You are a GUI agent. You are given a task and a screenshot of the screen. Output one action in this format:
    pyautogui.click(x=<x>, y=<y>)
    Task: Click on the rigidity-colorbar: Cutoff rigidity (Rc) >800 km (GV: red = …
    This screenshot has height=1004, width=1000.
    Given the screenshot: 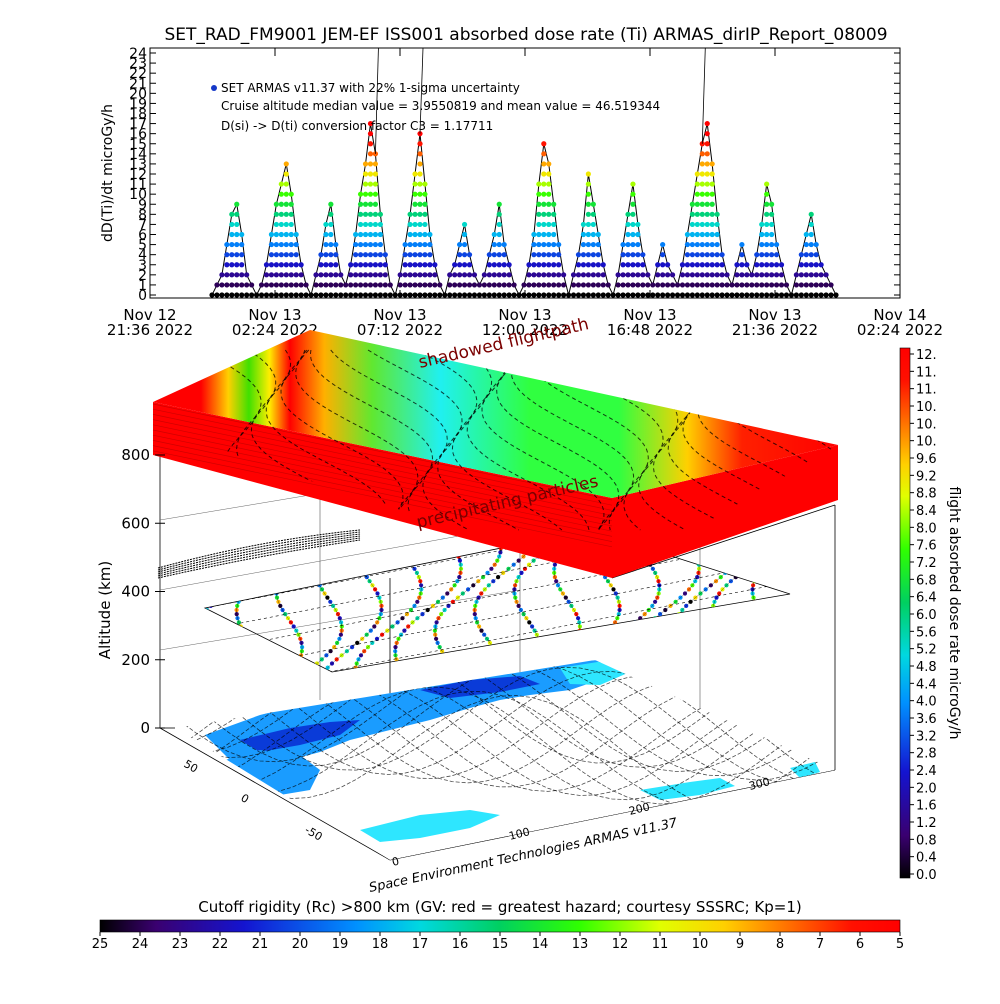 What is the action you would take?
    pyautogui.click(x=498, y=925)
    